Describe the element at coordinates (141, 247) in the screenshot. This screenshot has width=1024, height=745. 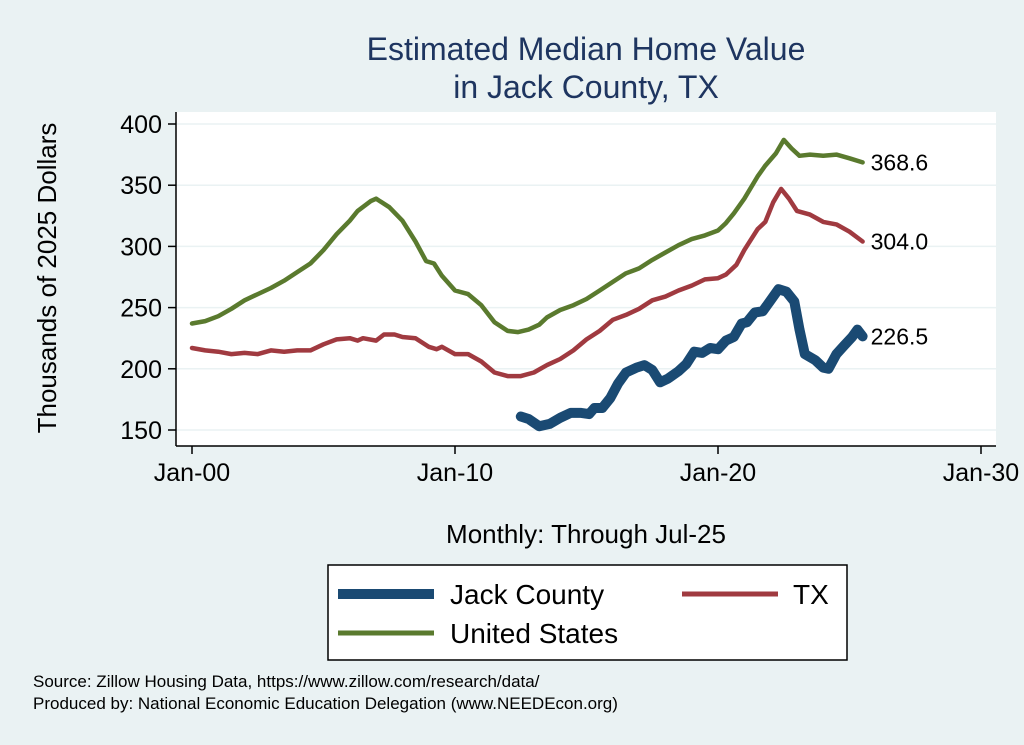
I see `y-tick-label: 300` at that location.